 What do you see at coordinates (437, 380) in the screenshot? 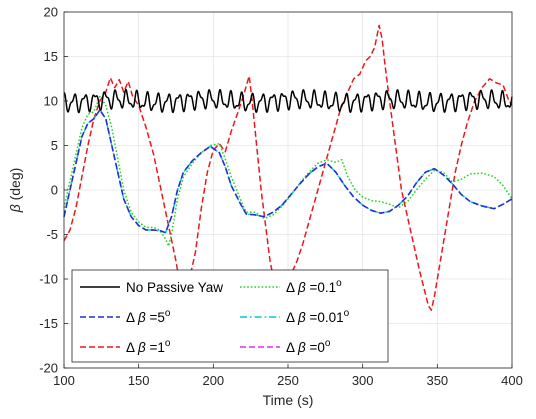
I see `x-tick-label: 350` at bounding box center [437, 380].